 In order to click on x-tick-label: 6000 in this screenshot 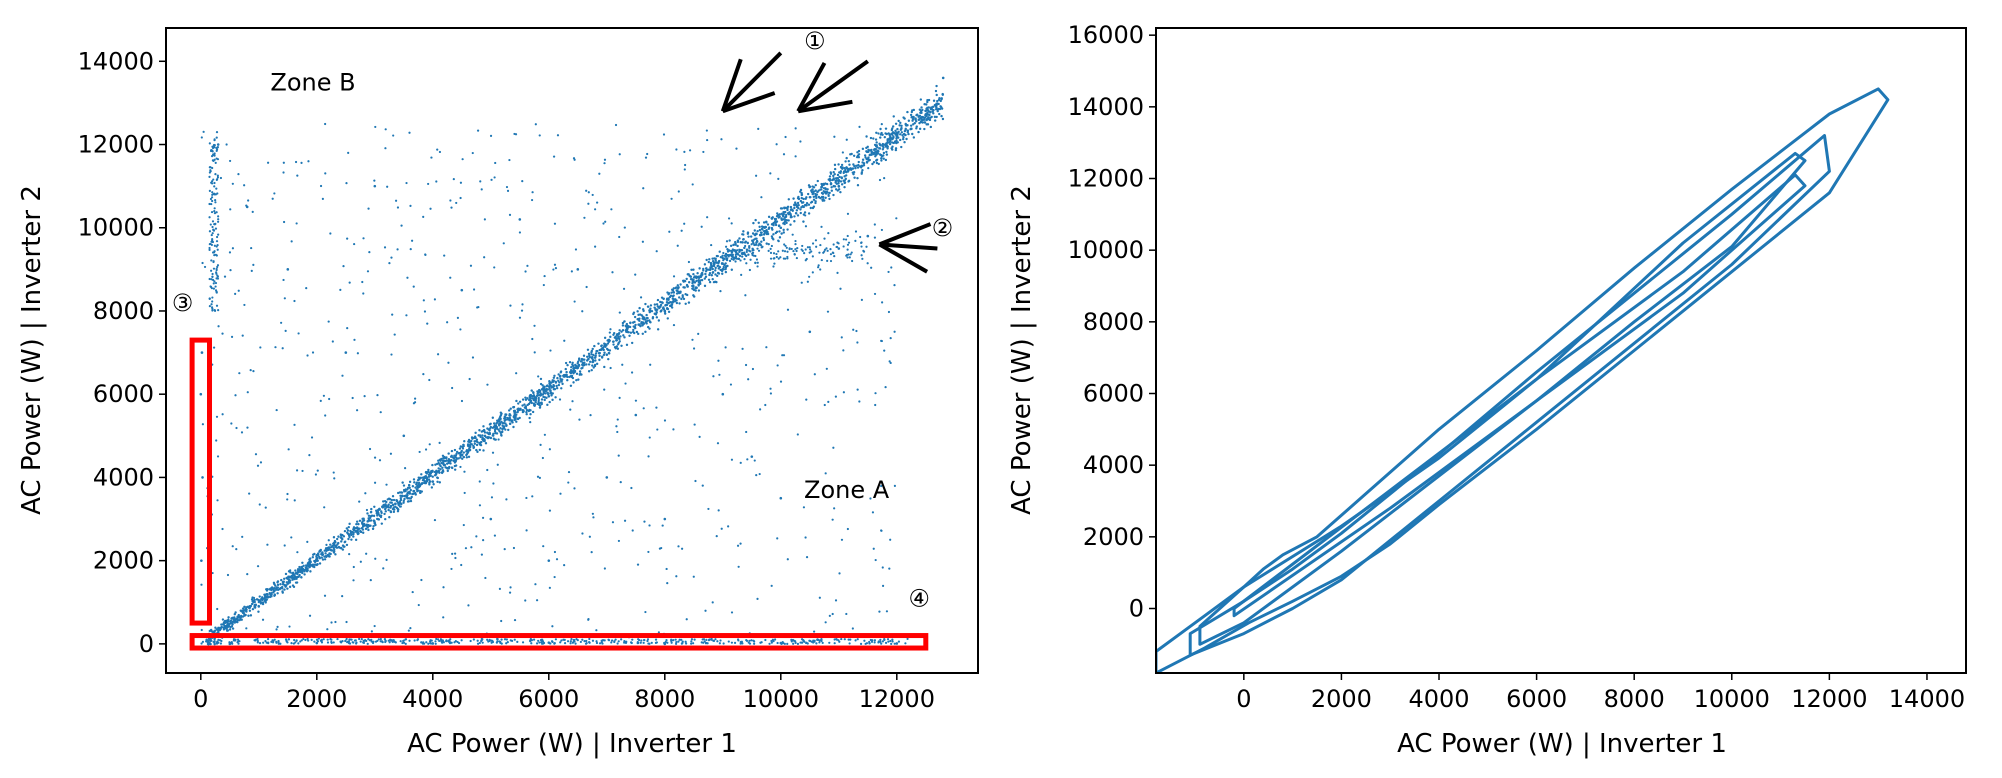, I will do `click(1536, 699)`.